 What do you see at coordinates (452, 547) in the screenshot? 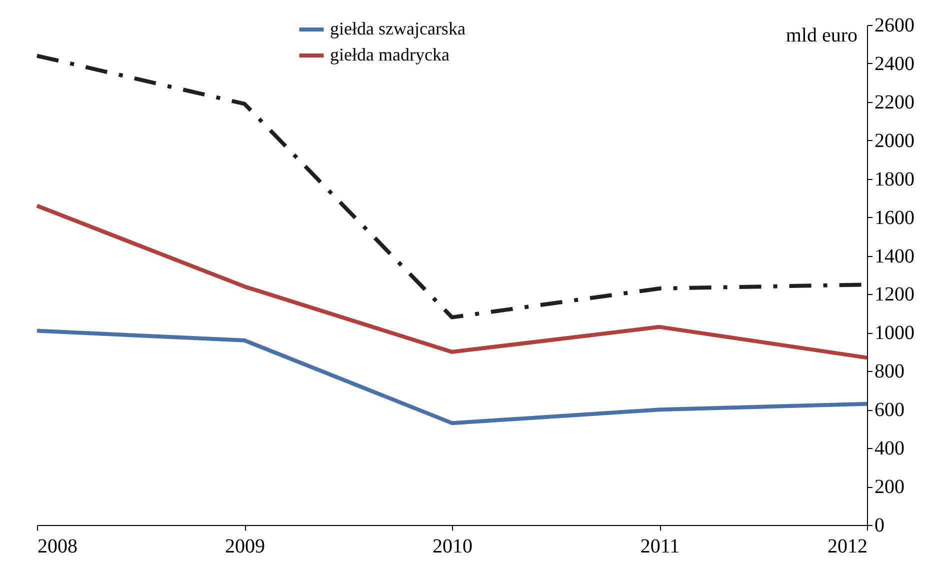
I see `x-tick-label: 2010` at bounding box center [452, 547].